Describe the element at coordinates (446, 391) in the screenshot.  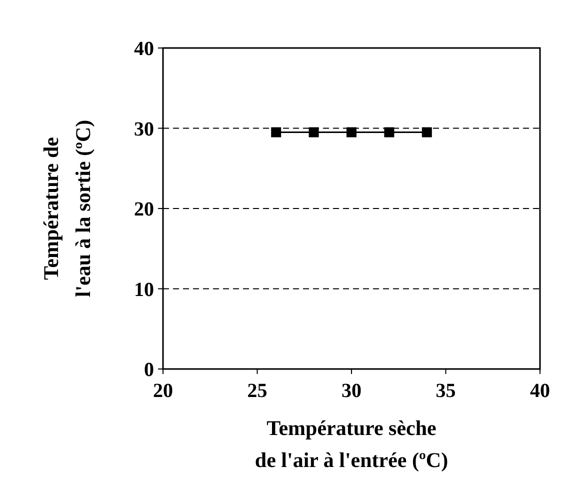
I see `x-tick-label: 35` at that location.